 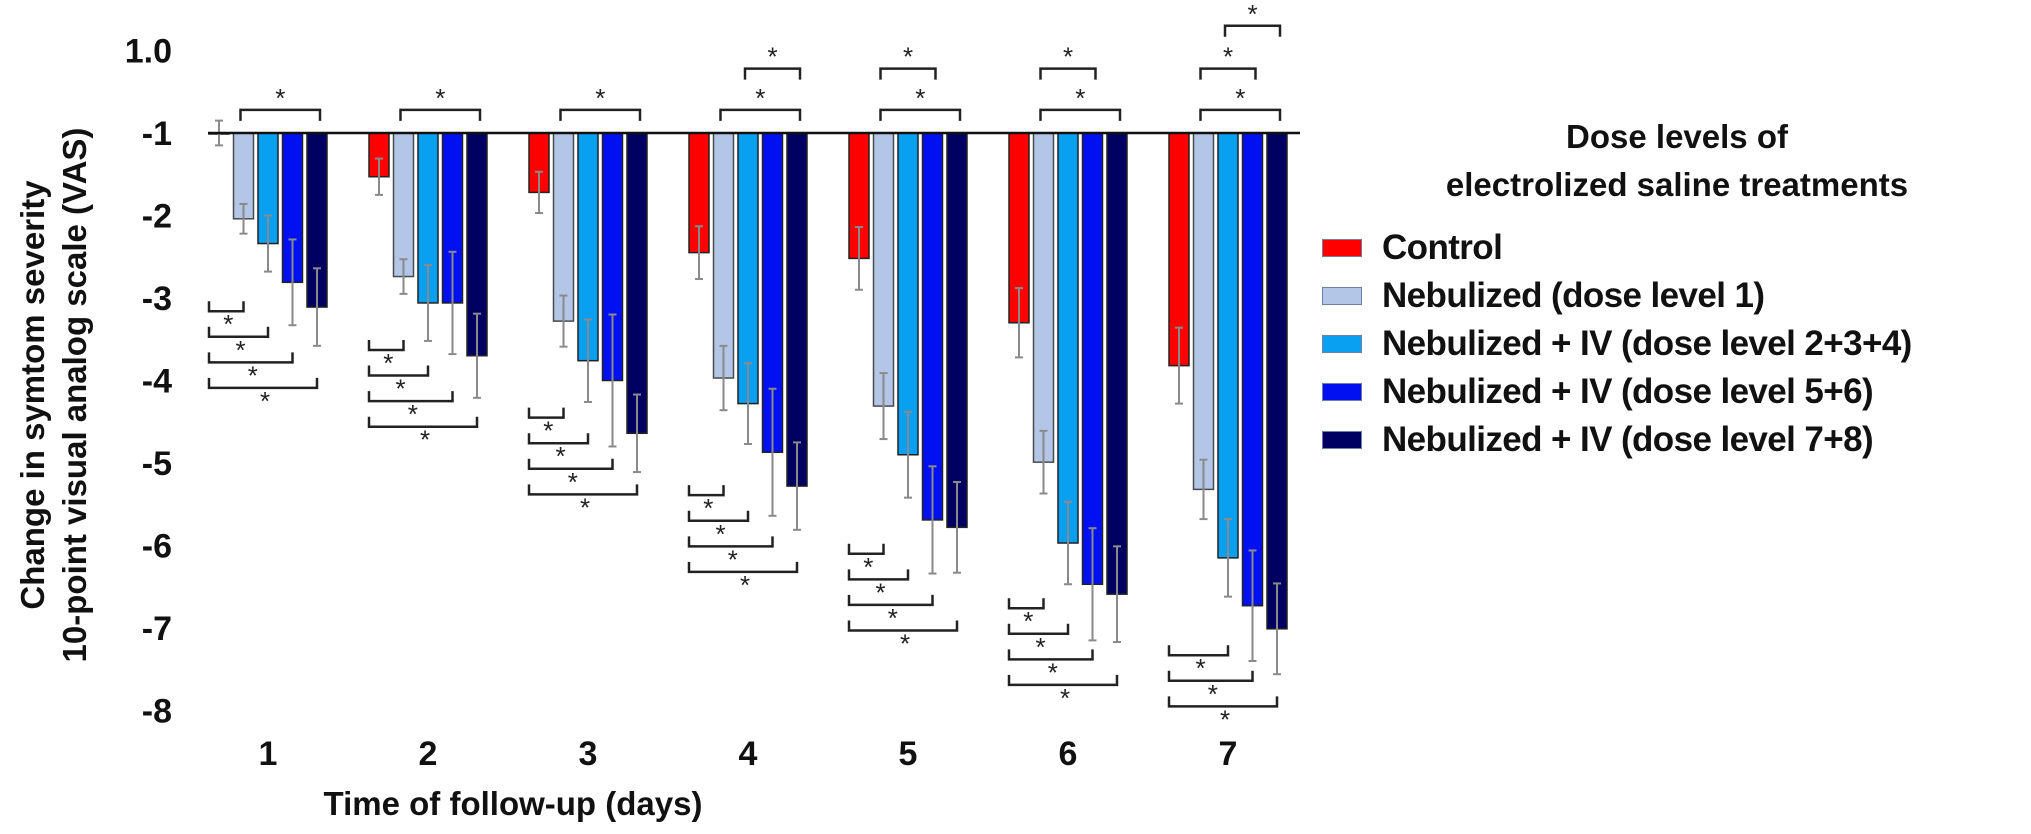 I want to click on legend-label: Nebulized + IV (dose level 7+8), so click(x=1628, y=439).